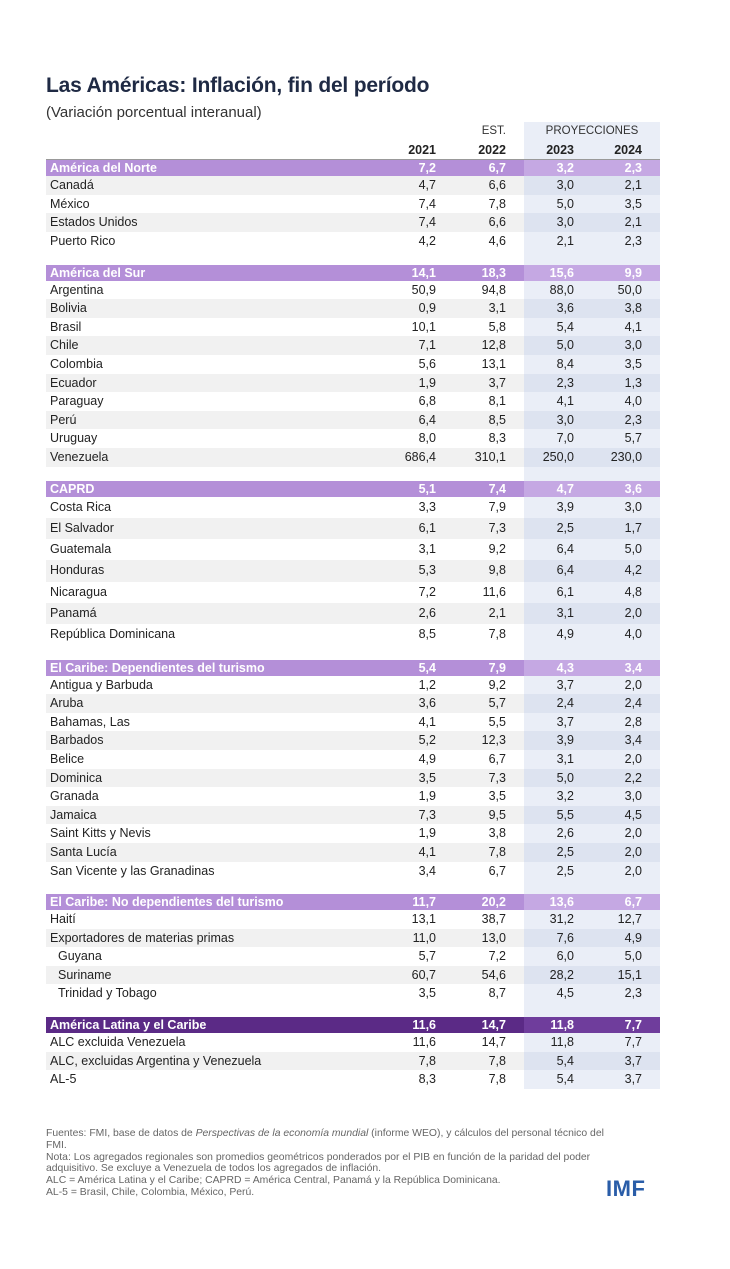 The image size is (730, 1269). I want to click on group-name: América del Sur, so click(215, 272).